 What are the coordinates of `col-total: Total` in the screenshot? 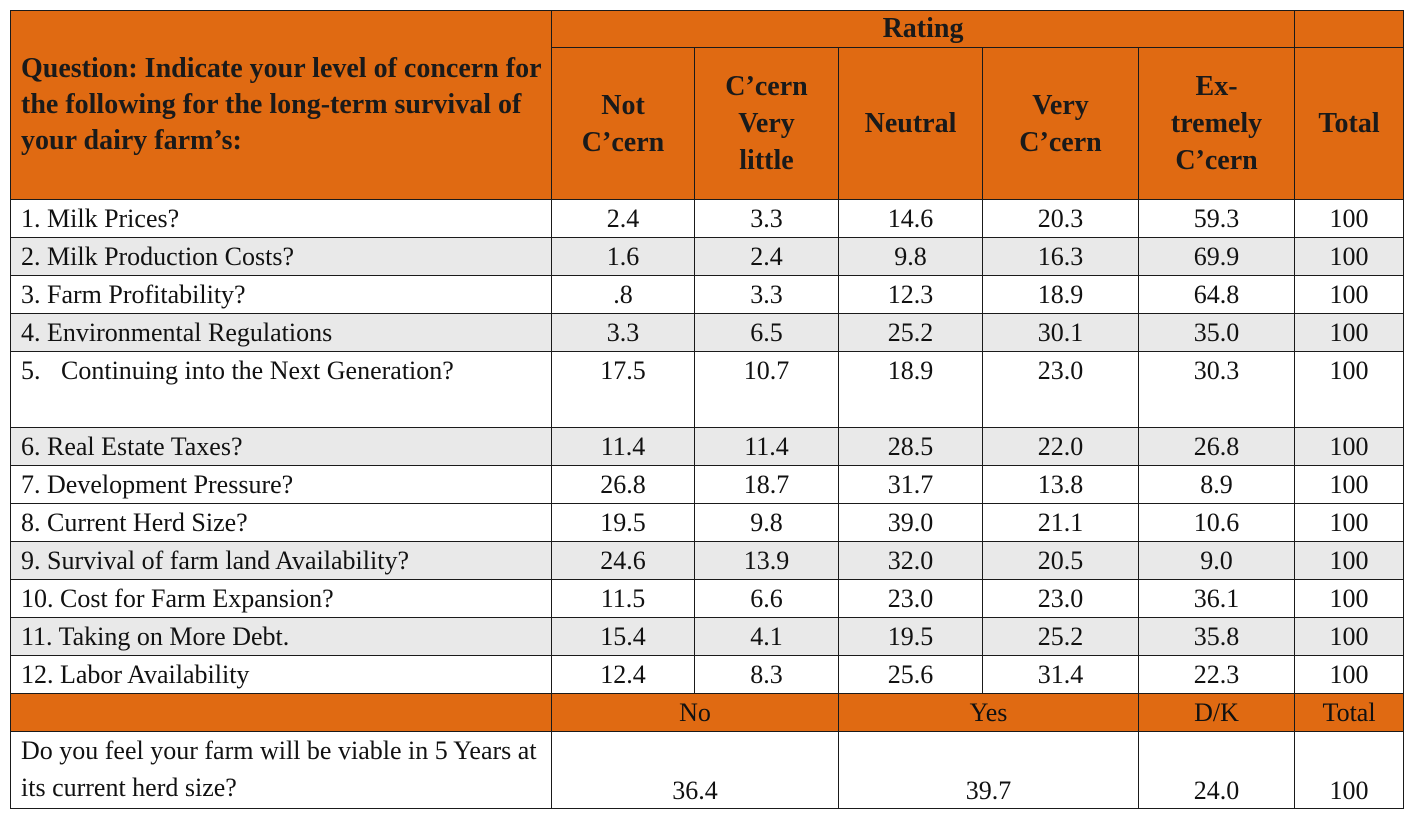 It's located at (1349, 123).